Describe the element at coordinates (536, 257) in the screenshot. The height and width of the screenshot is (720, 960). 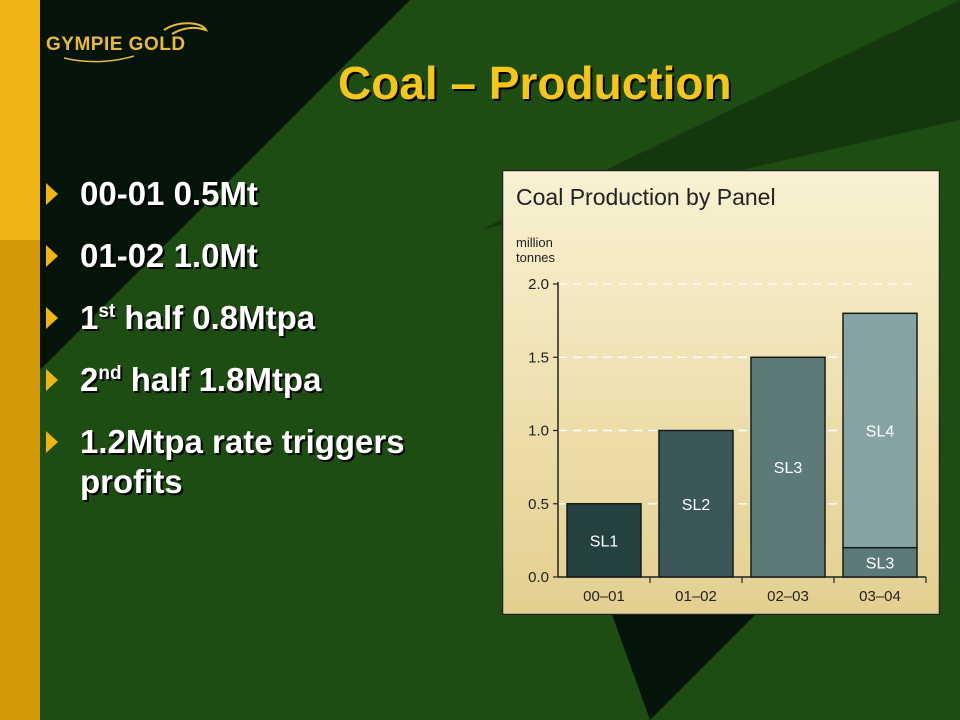
I see `y-axis-label: tonnes` at that location.